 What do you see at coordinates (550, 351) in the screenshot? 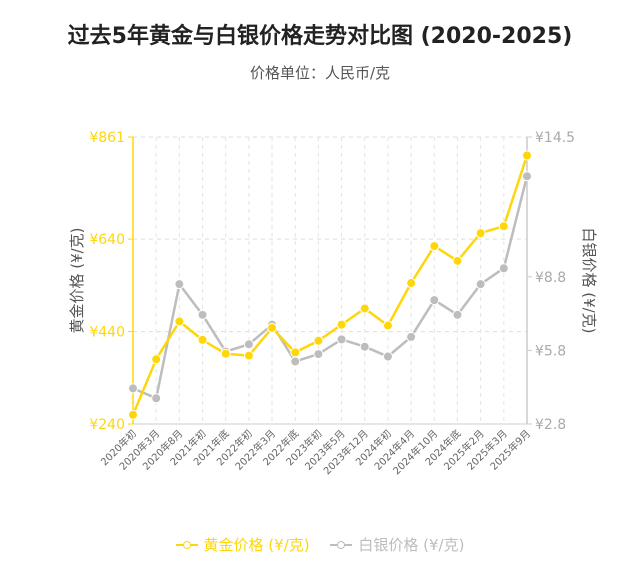
I see `y-right-tick-label: ¥5.8` at bounding box center [550, 351].